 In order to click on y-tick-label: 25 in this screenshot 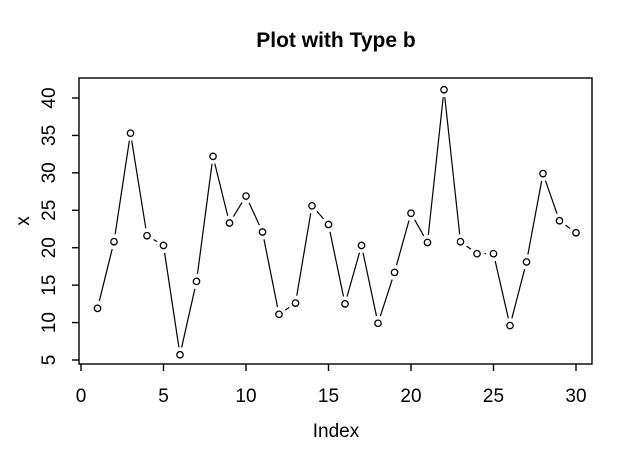, I will do `click(49, 210)`.